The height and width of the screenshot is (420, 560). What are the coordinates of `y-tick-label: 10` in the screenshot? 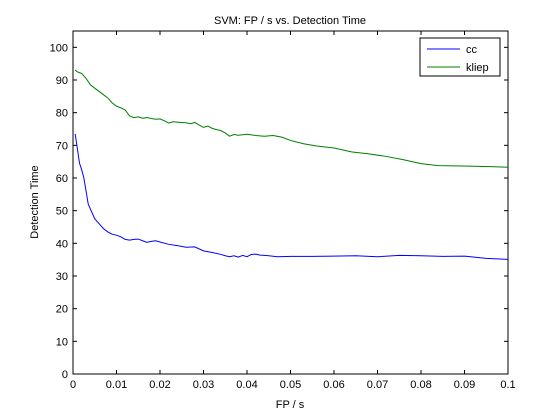 It's located at (62, 342).